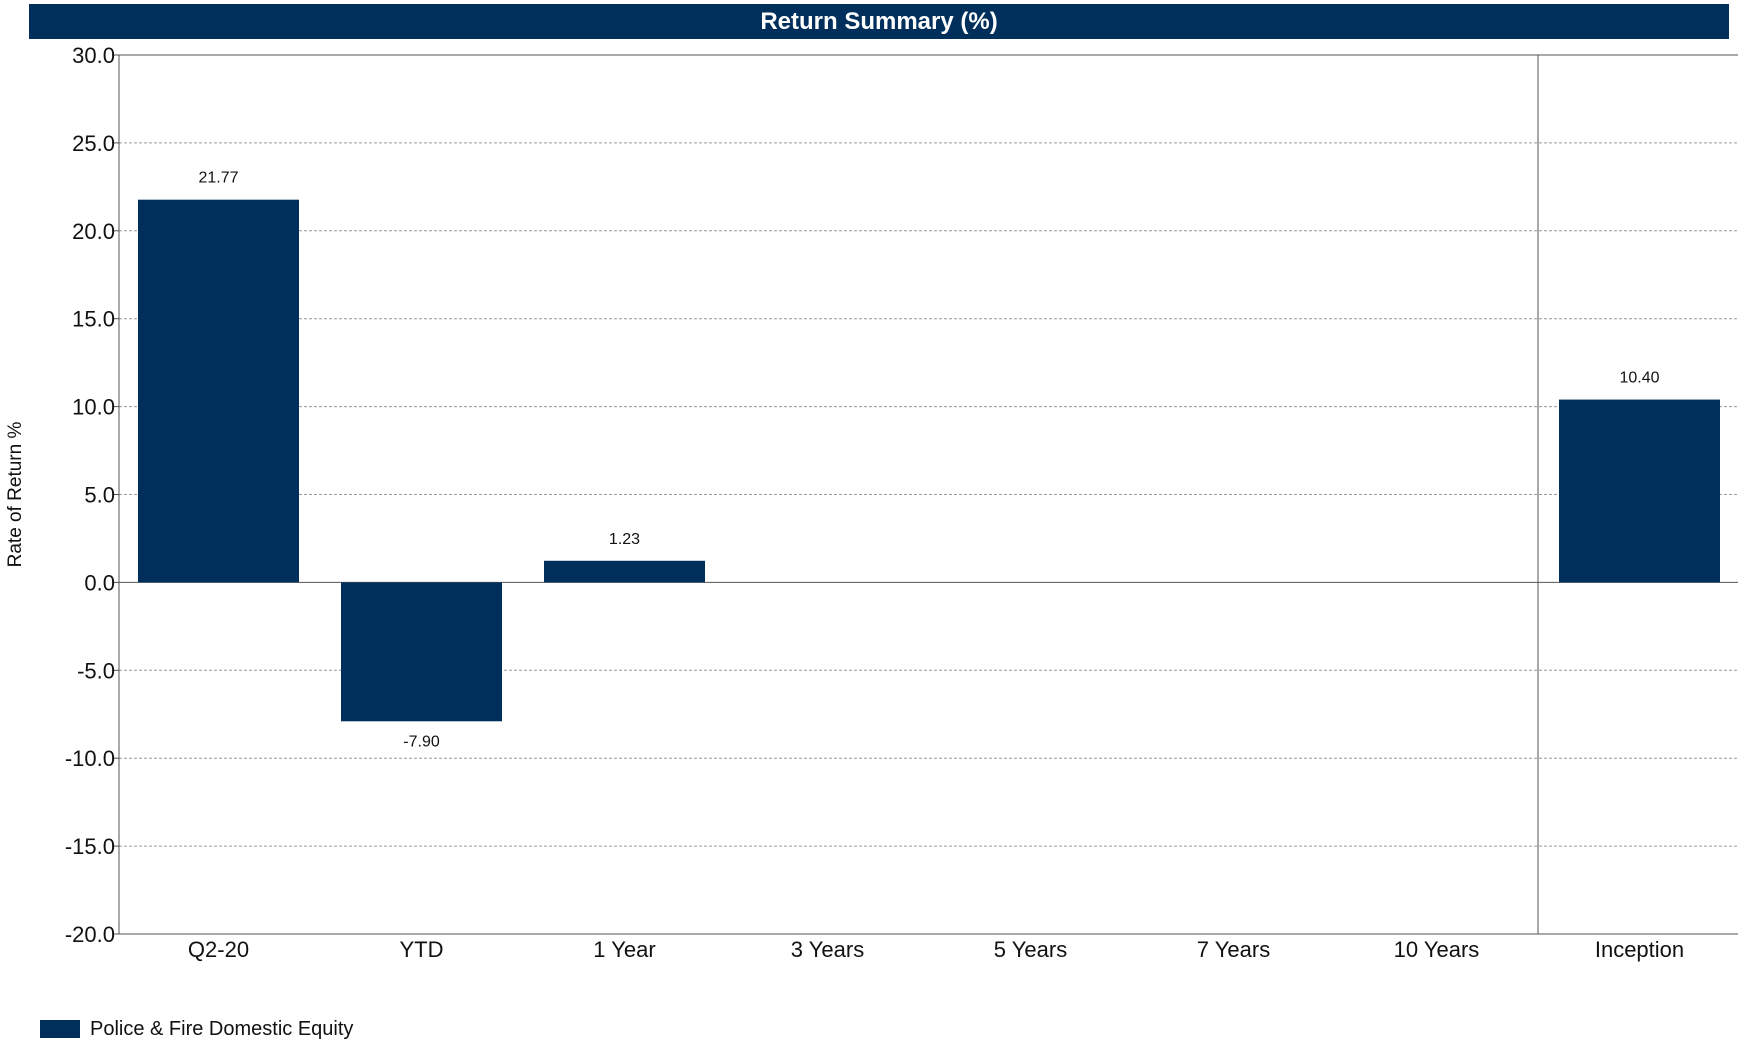 This screenshot has height=1044, width=1738. Describe the element at coordinates (222, 1028) in the screenshot. I see `legend-label: Police & Fire Domestic Equity` at that location.